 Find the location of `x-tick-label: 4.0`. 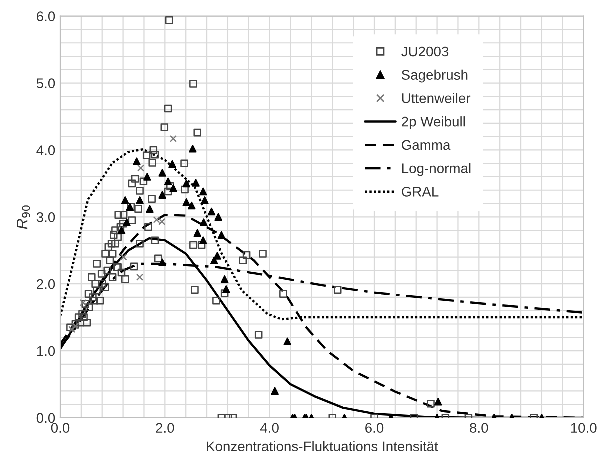

x-tick-label: 4.0 is located at coordinates (269, 428).